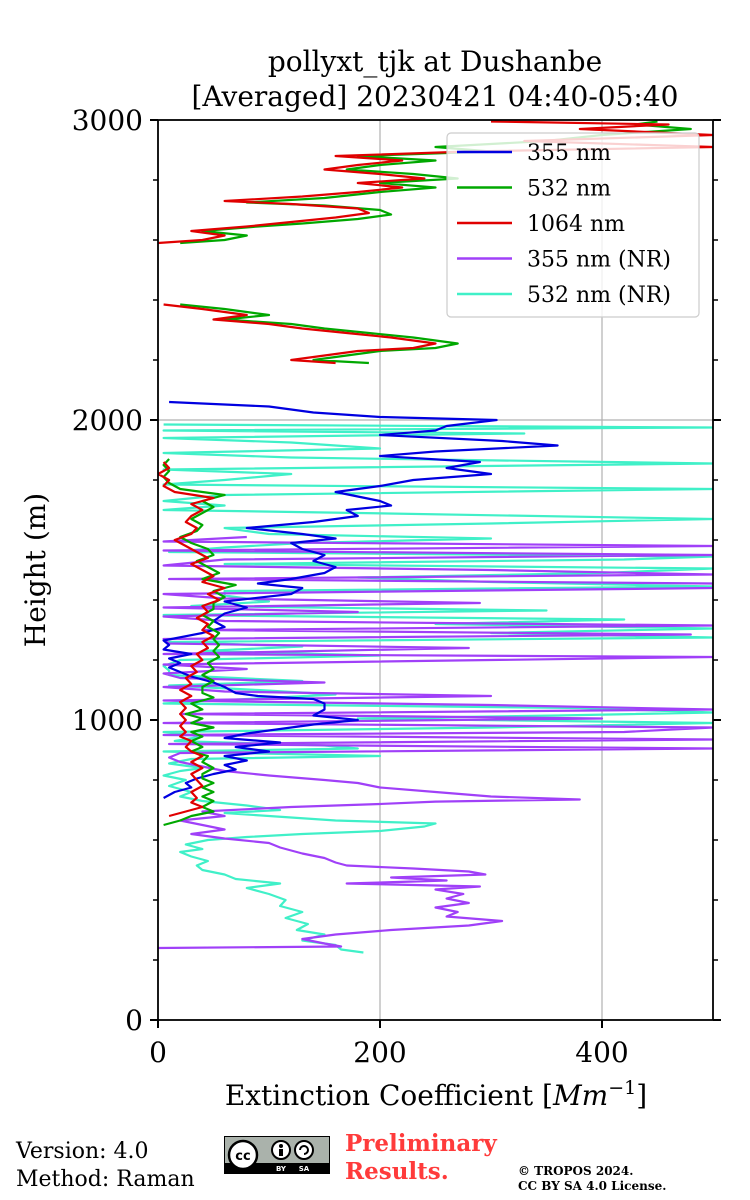  I want to click on legend-box, so click(573, 225).